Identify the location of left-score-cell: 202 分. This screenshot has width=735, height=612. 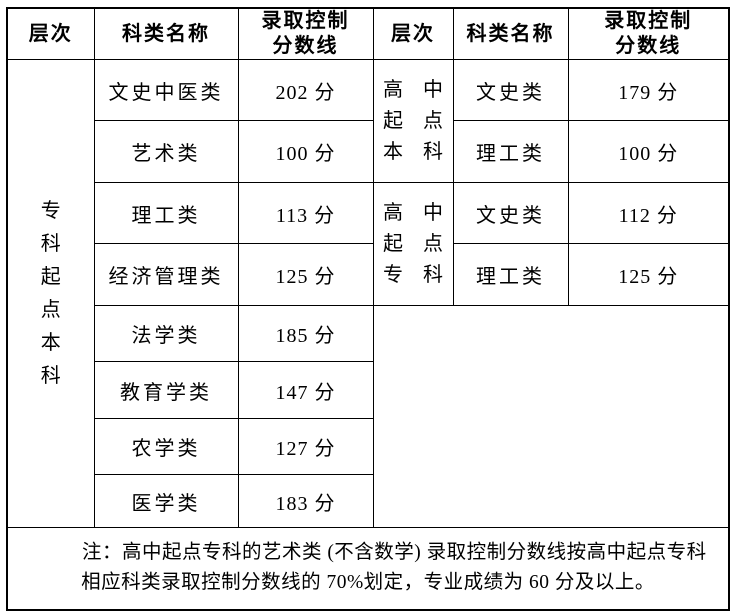
(305, 90).